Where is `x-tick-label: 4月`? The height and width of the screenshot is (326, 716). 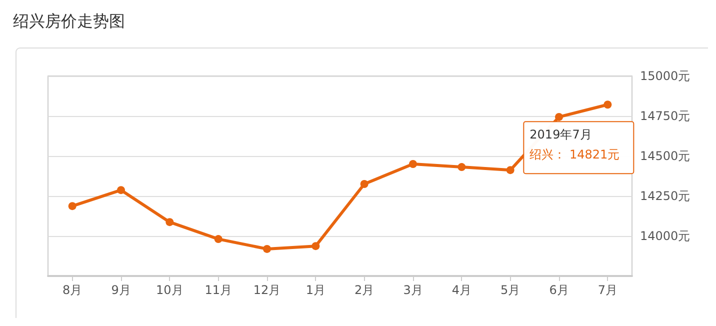 x-tick-label: 4月 is located at coordinates (462, 290).